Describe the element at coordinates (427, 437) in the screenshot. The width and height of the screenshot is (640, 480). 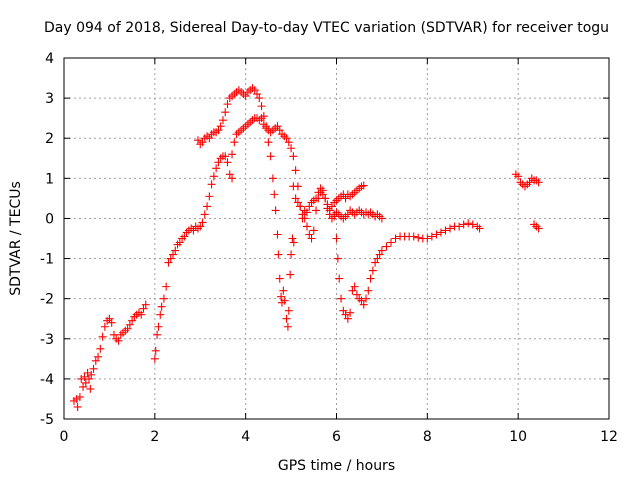
I see `x-tick-label: 8` at that location.